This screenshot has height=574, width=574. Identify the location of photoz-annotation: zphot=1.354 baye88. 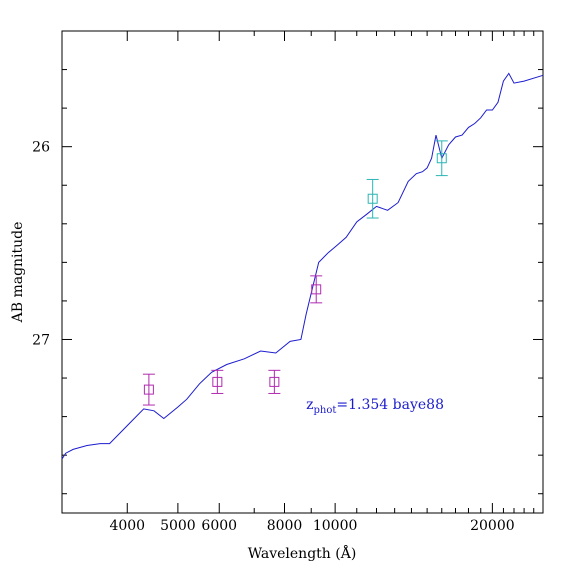
(375, 406).